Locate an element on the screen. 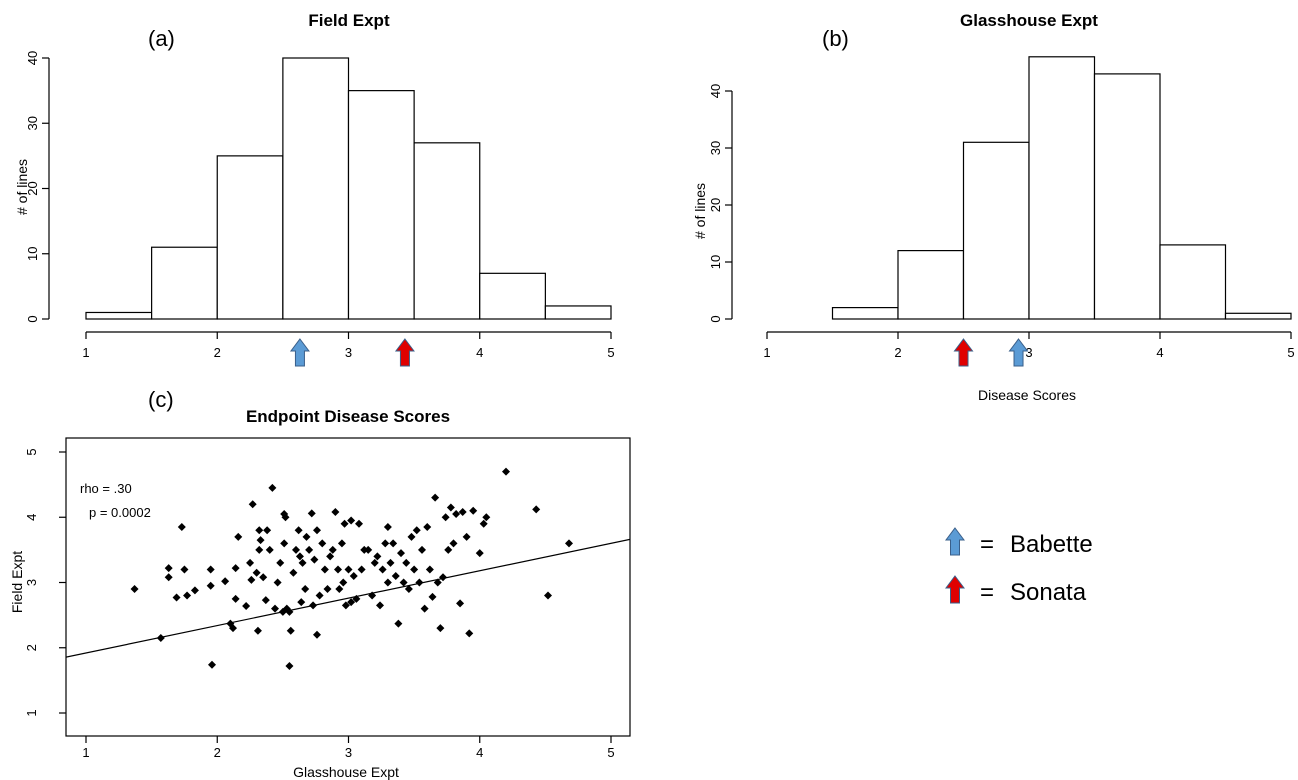 Image resolution: width=1298 pixels, height=780 pixels. y-tick-label: 40 is located at coordinates (715, 91).